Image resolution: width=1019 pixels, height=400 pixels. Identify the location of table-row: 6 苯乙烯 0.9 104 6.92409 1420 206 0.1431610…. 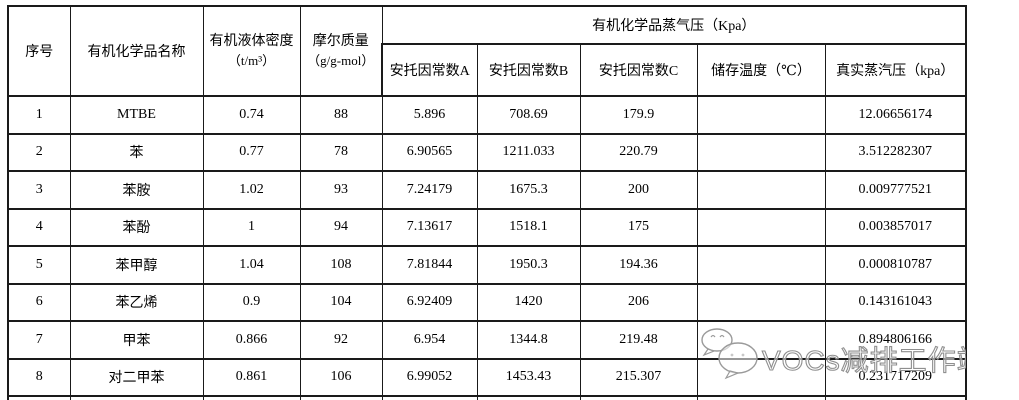
(487, 302).